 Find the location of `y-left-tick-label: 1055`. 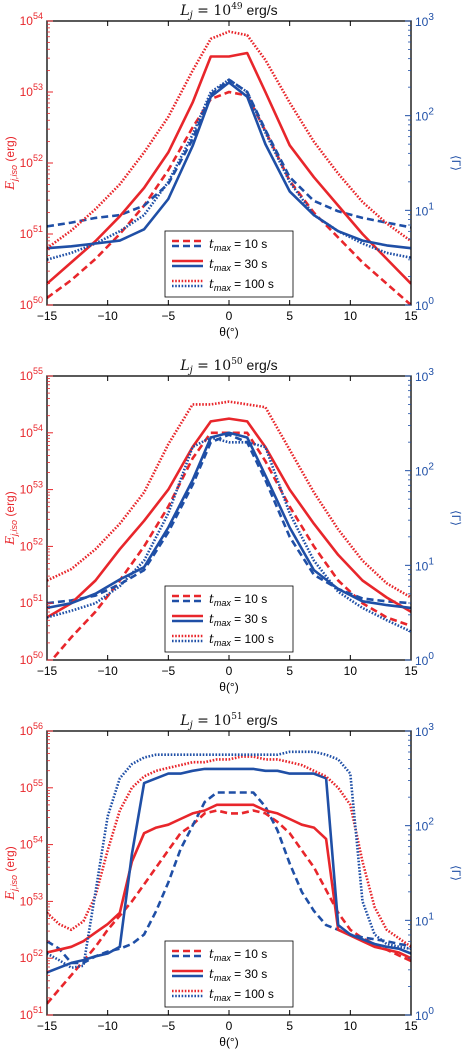

y-left-tick-label: 1055 is located at coordinates (31, 374).